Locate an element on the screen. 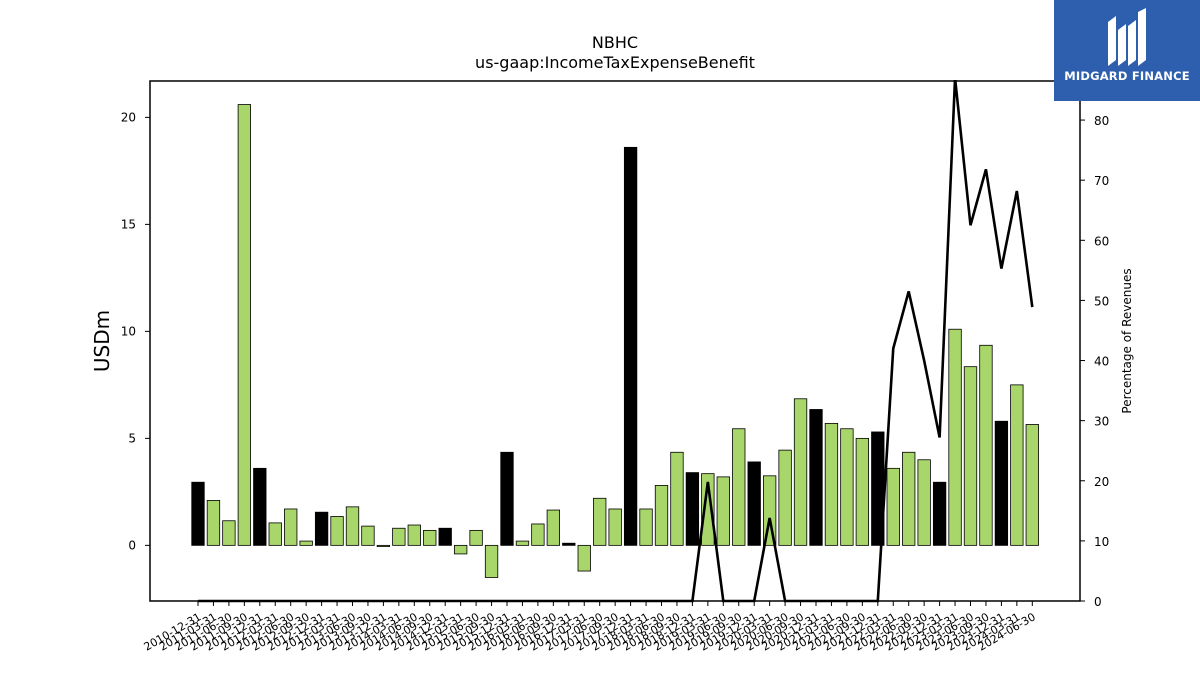  y2-tick-label: 20 is located at coordinates (1101, 482).